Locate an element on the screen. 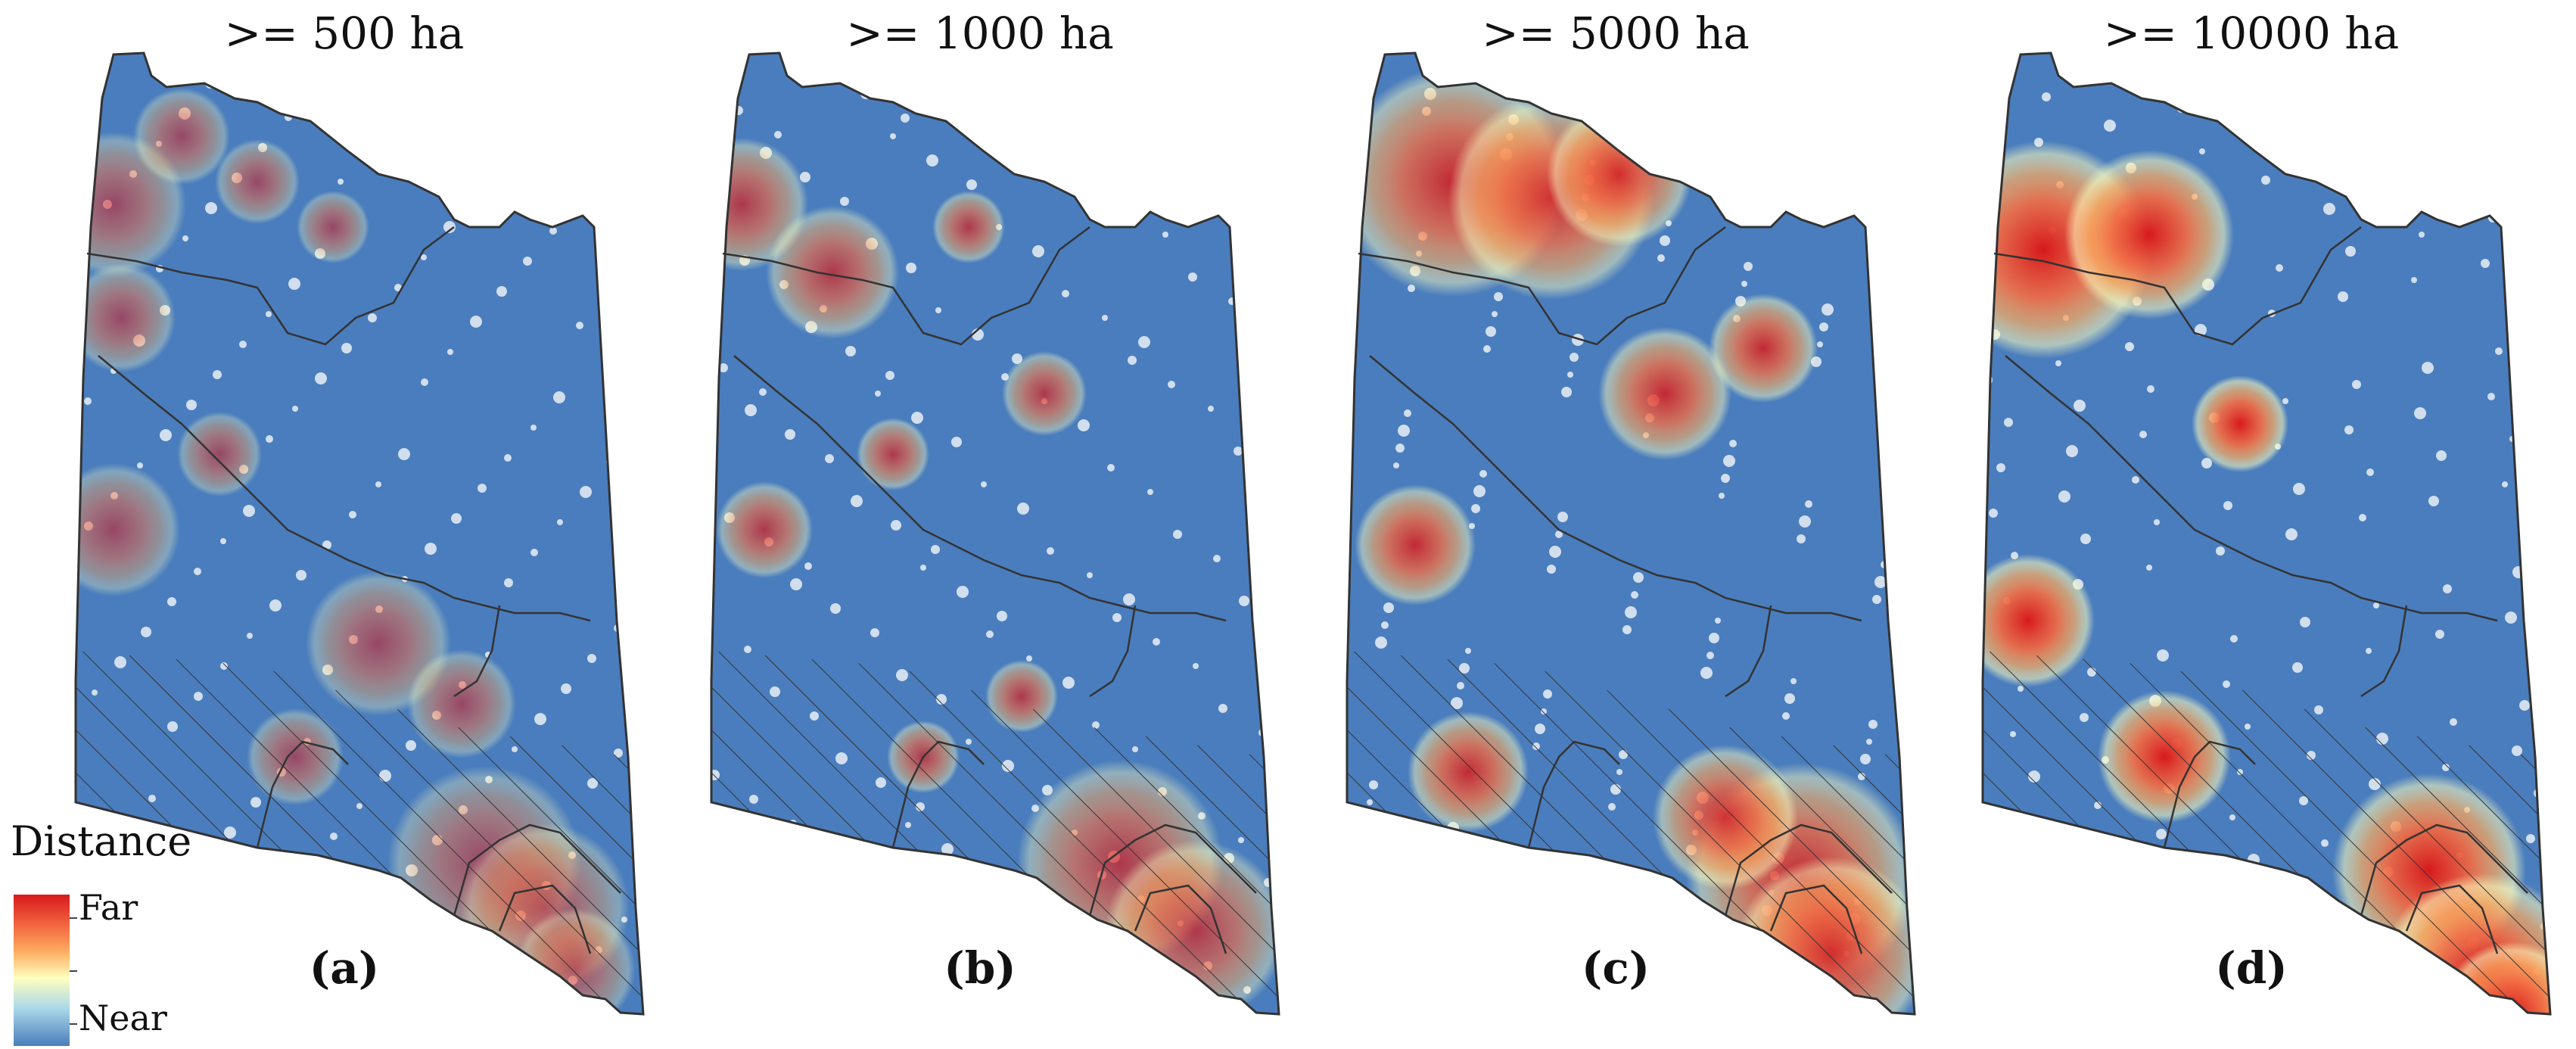 This screenshot has height=1049, width=2576. panel-label: (b) is located at coordinates (980, 968).